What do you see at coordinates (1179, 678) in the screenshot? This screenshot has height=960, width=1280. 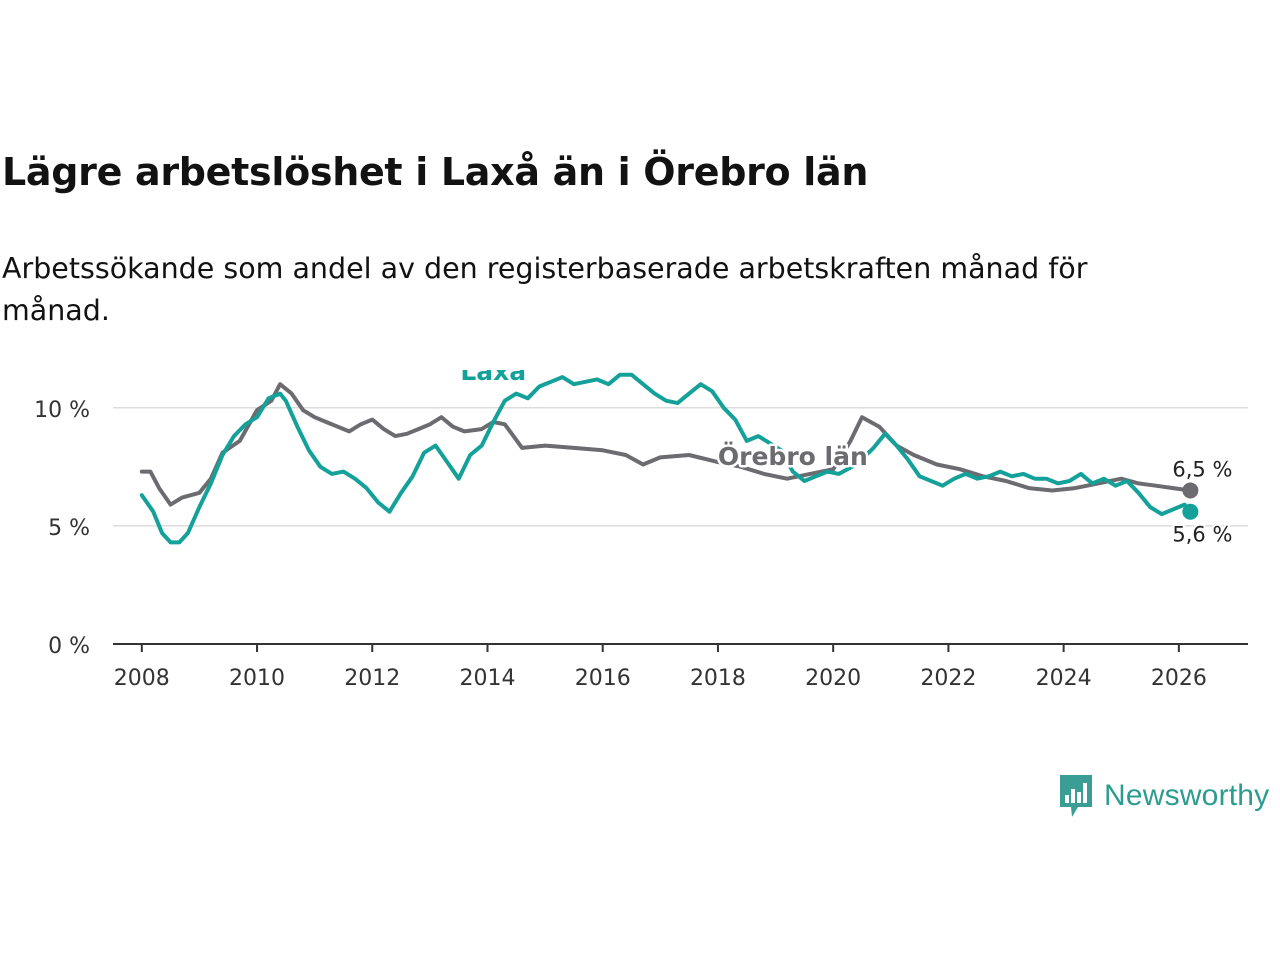 I see `x-tick-label: 2026` at bounding box center [1179, 678].